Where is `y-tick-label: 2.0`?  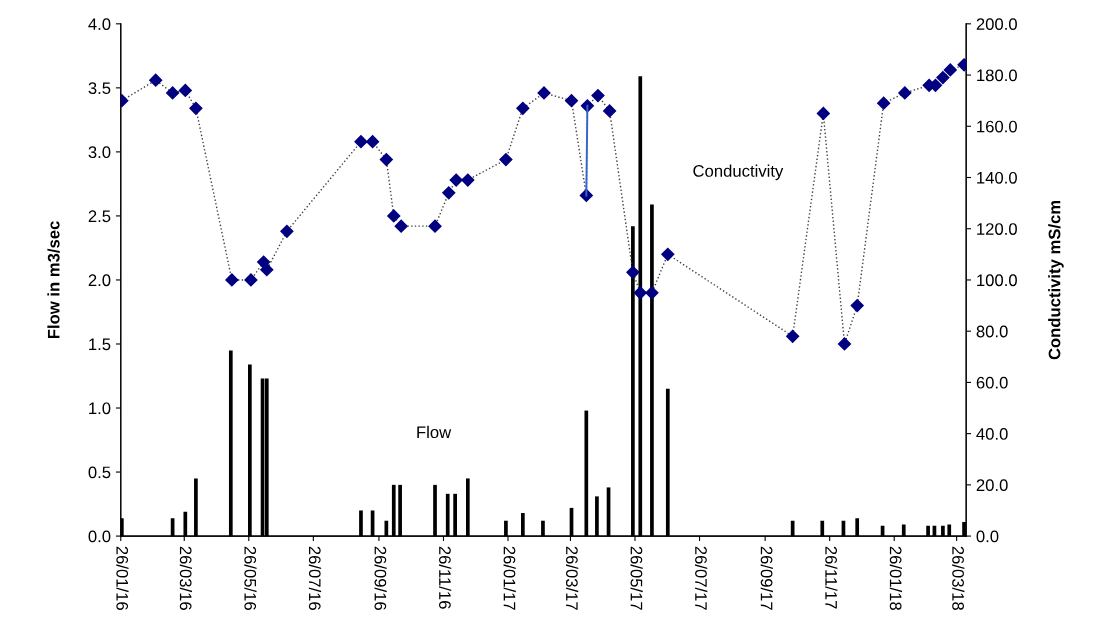 y-tick-label: 2.0 is located at coordinates (99, 280).